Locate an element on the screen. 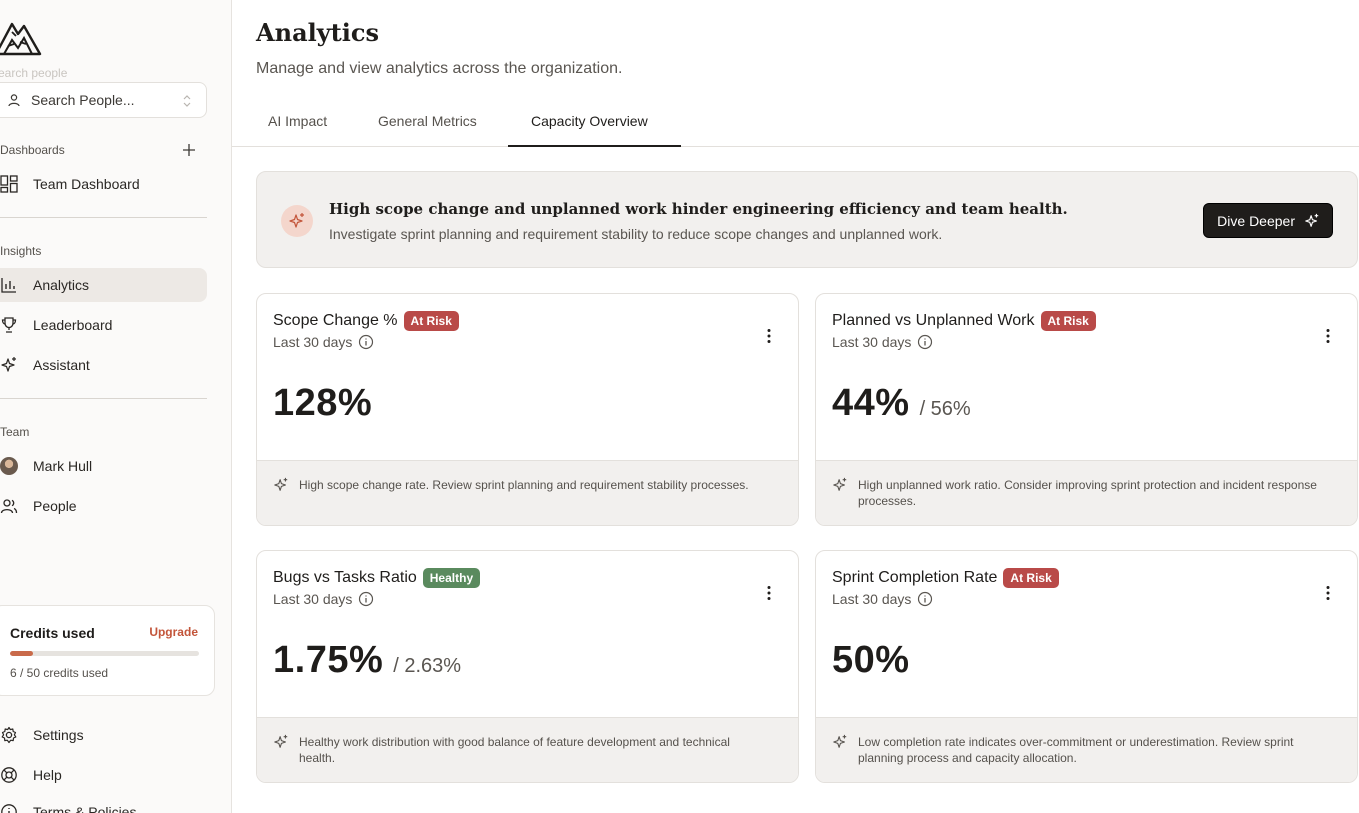 The width and height of the screenshot is (1359, 813). card-title: Bugs vs Tasks Ratio is located at coordinates (345, 577).